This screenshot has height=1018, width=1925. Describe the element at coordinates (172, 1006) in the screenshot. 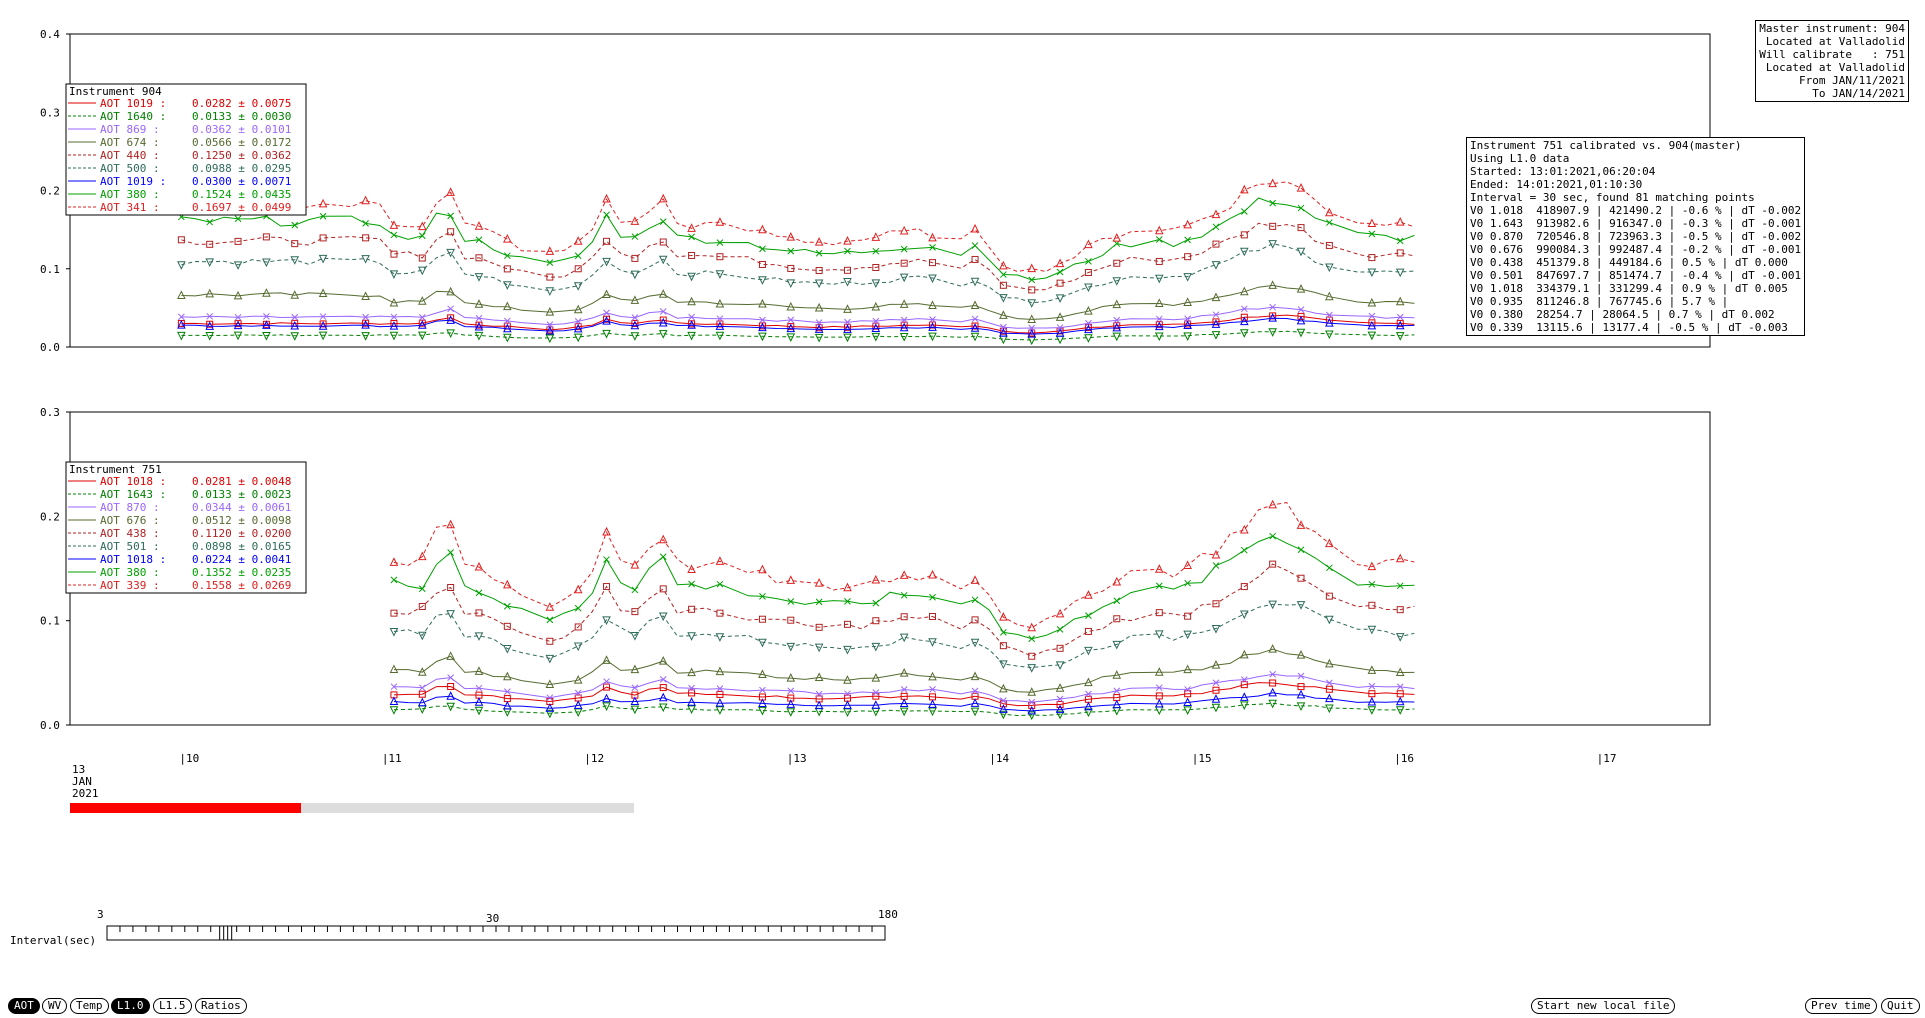

I see `l15-button: L1.5` at that location.